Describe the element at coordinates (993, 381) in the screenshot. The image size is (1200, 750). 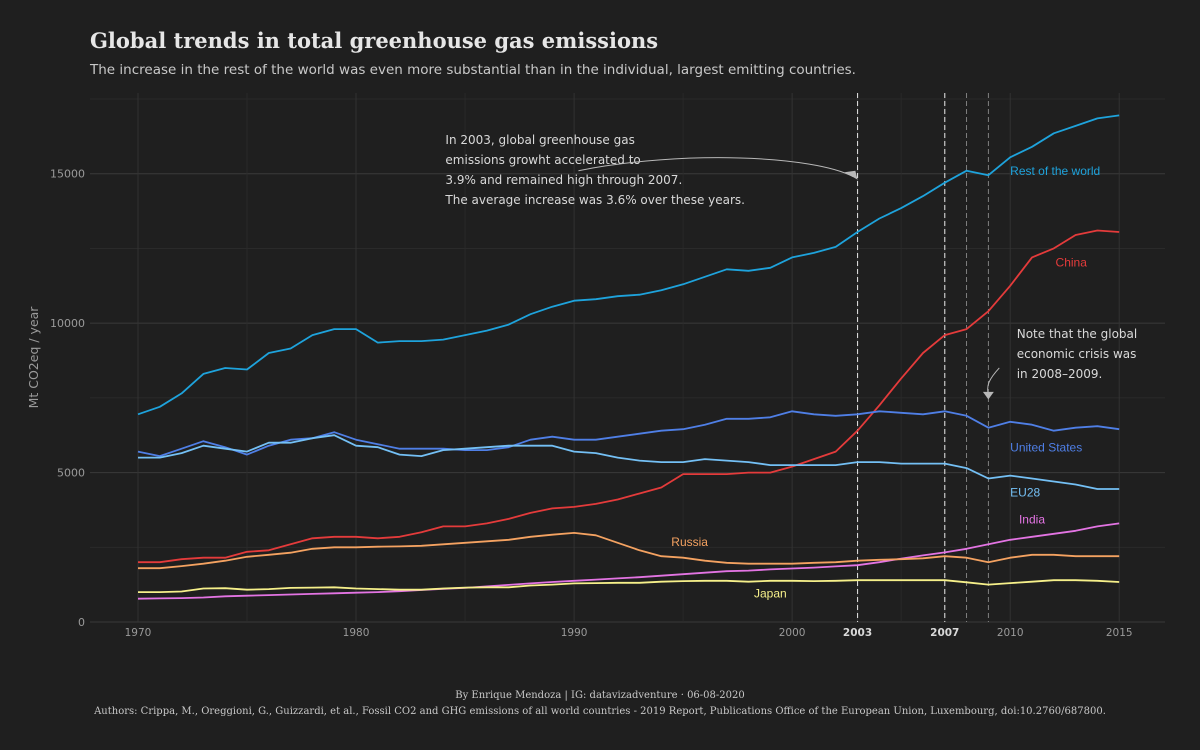
I see `annotation-arrow-crisis` at that location.